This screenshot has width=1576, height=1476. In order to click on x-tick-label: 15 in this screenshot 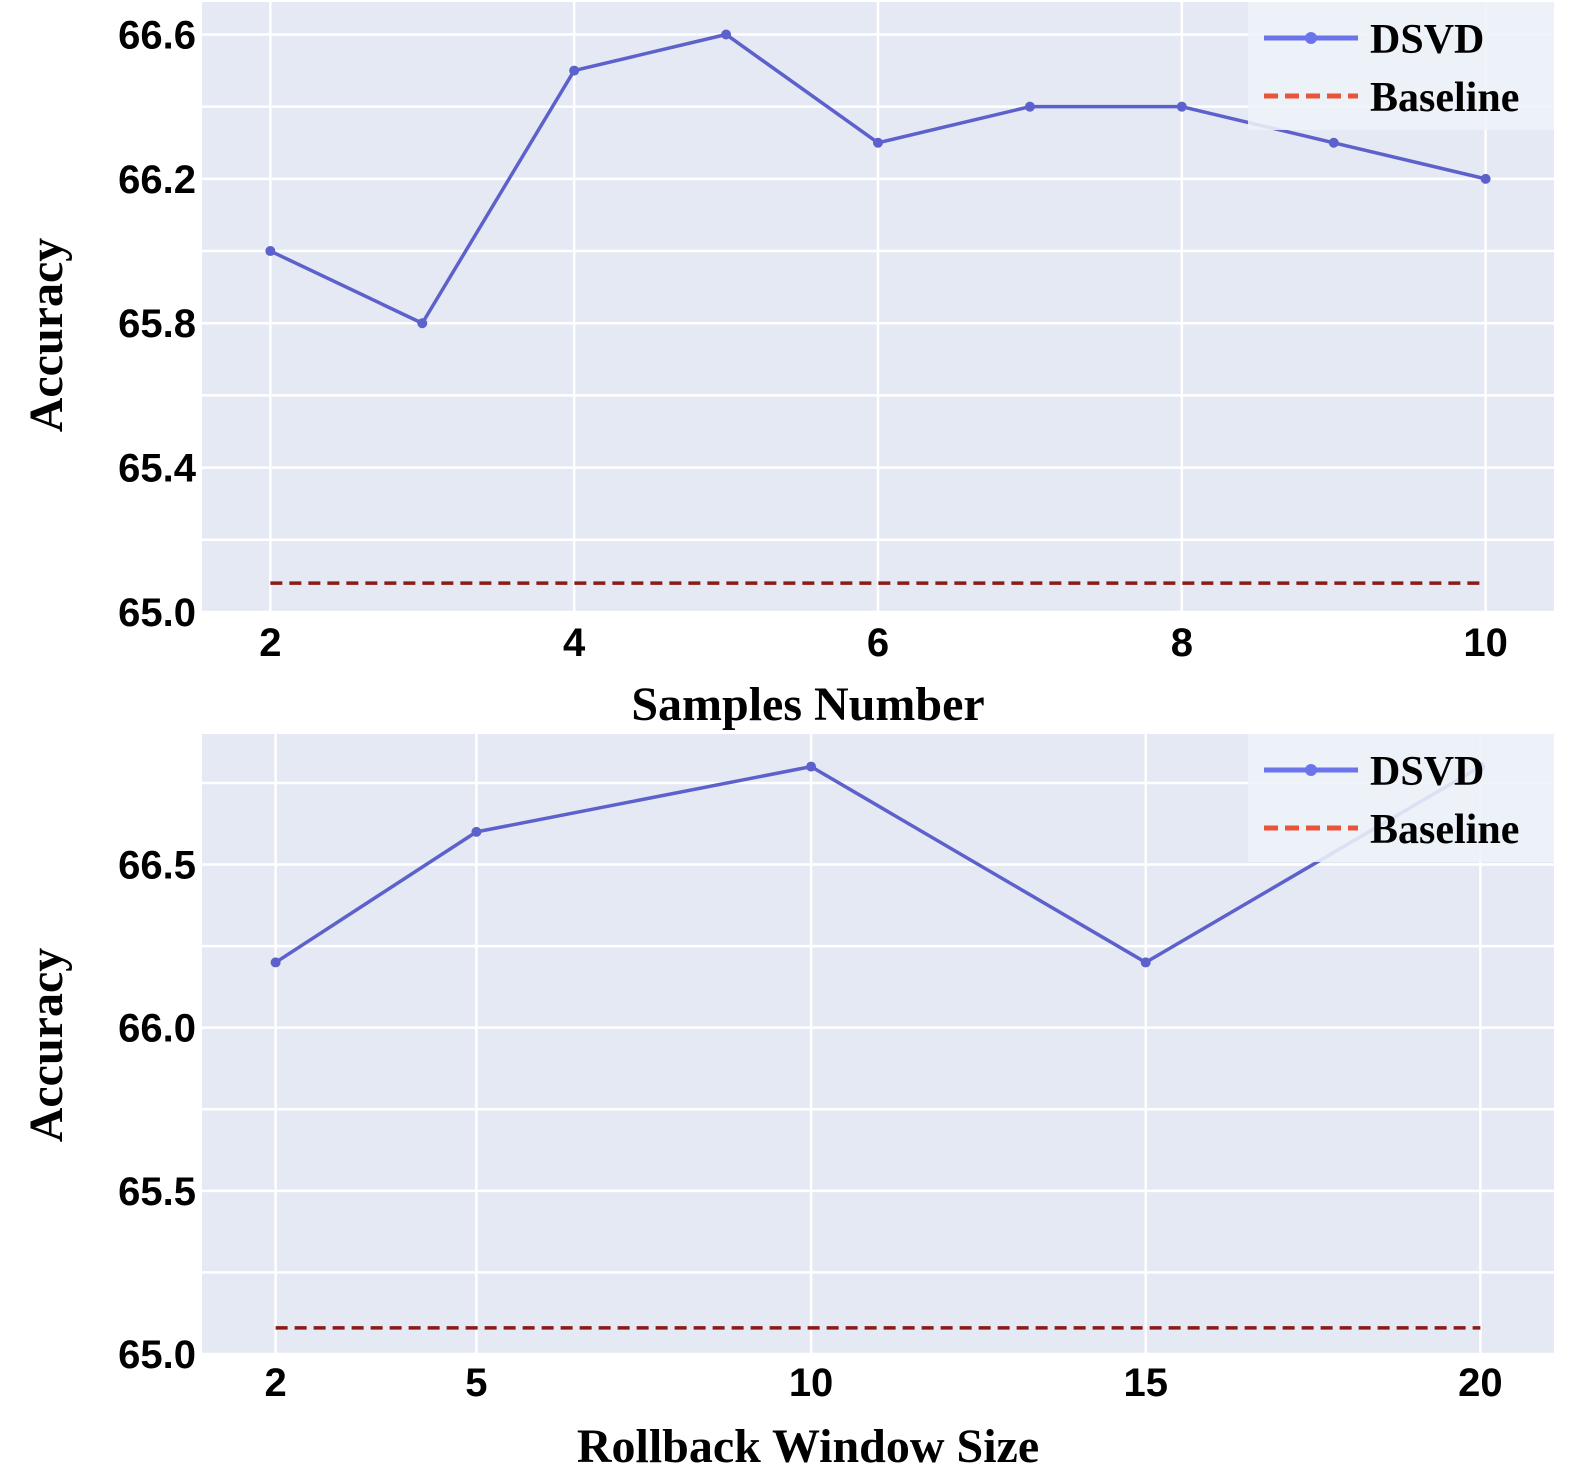, I will do `click(1145, 1383)`.